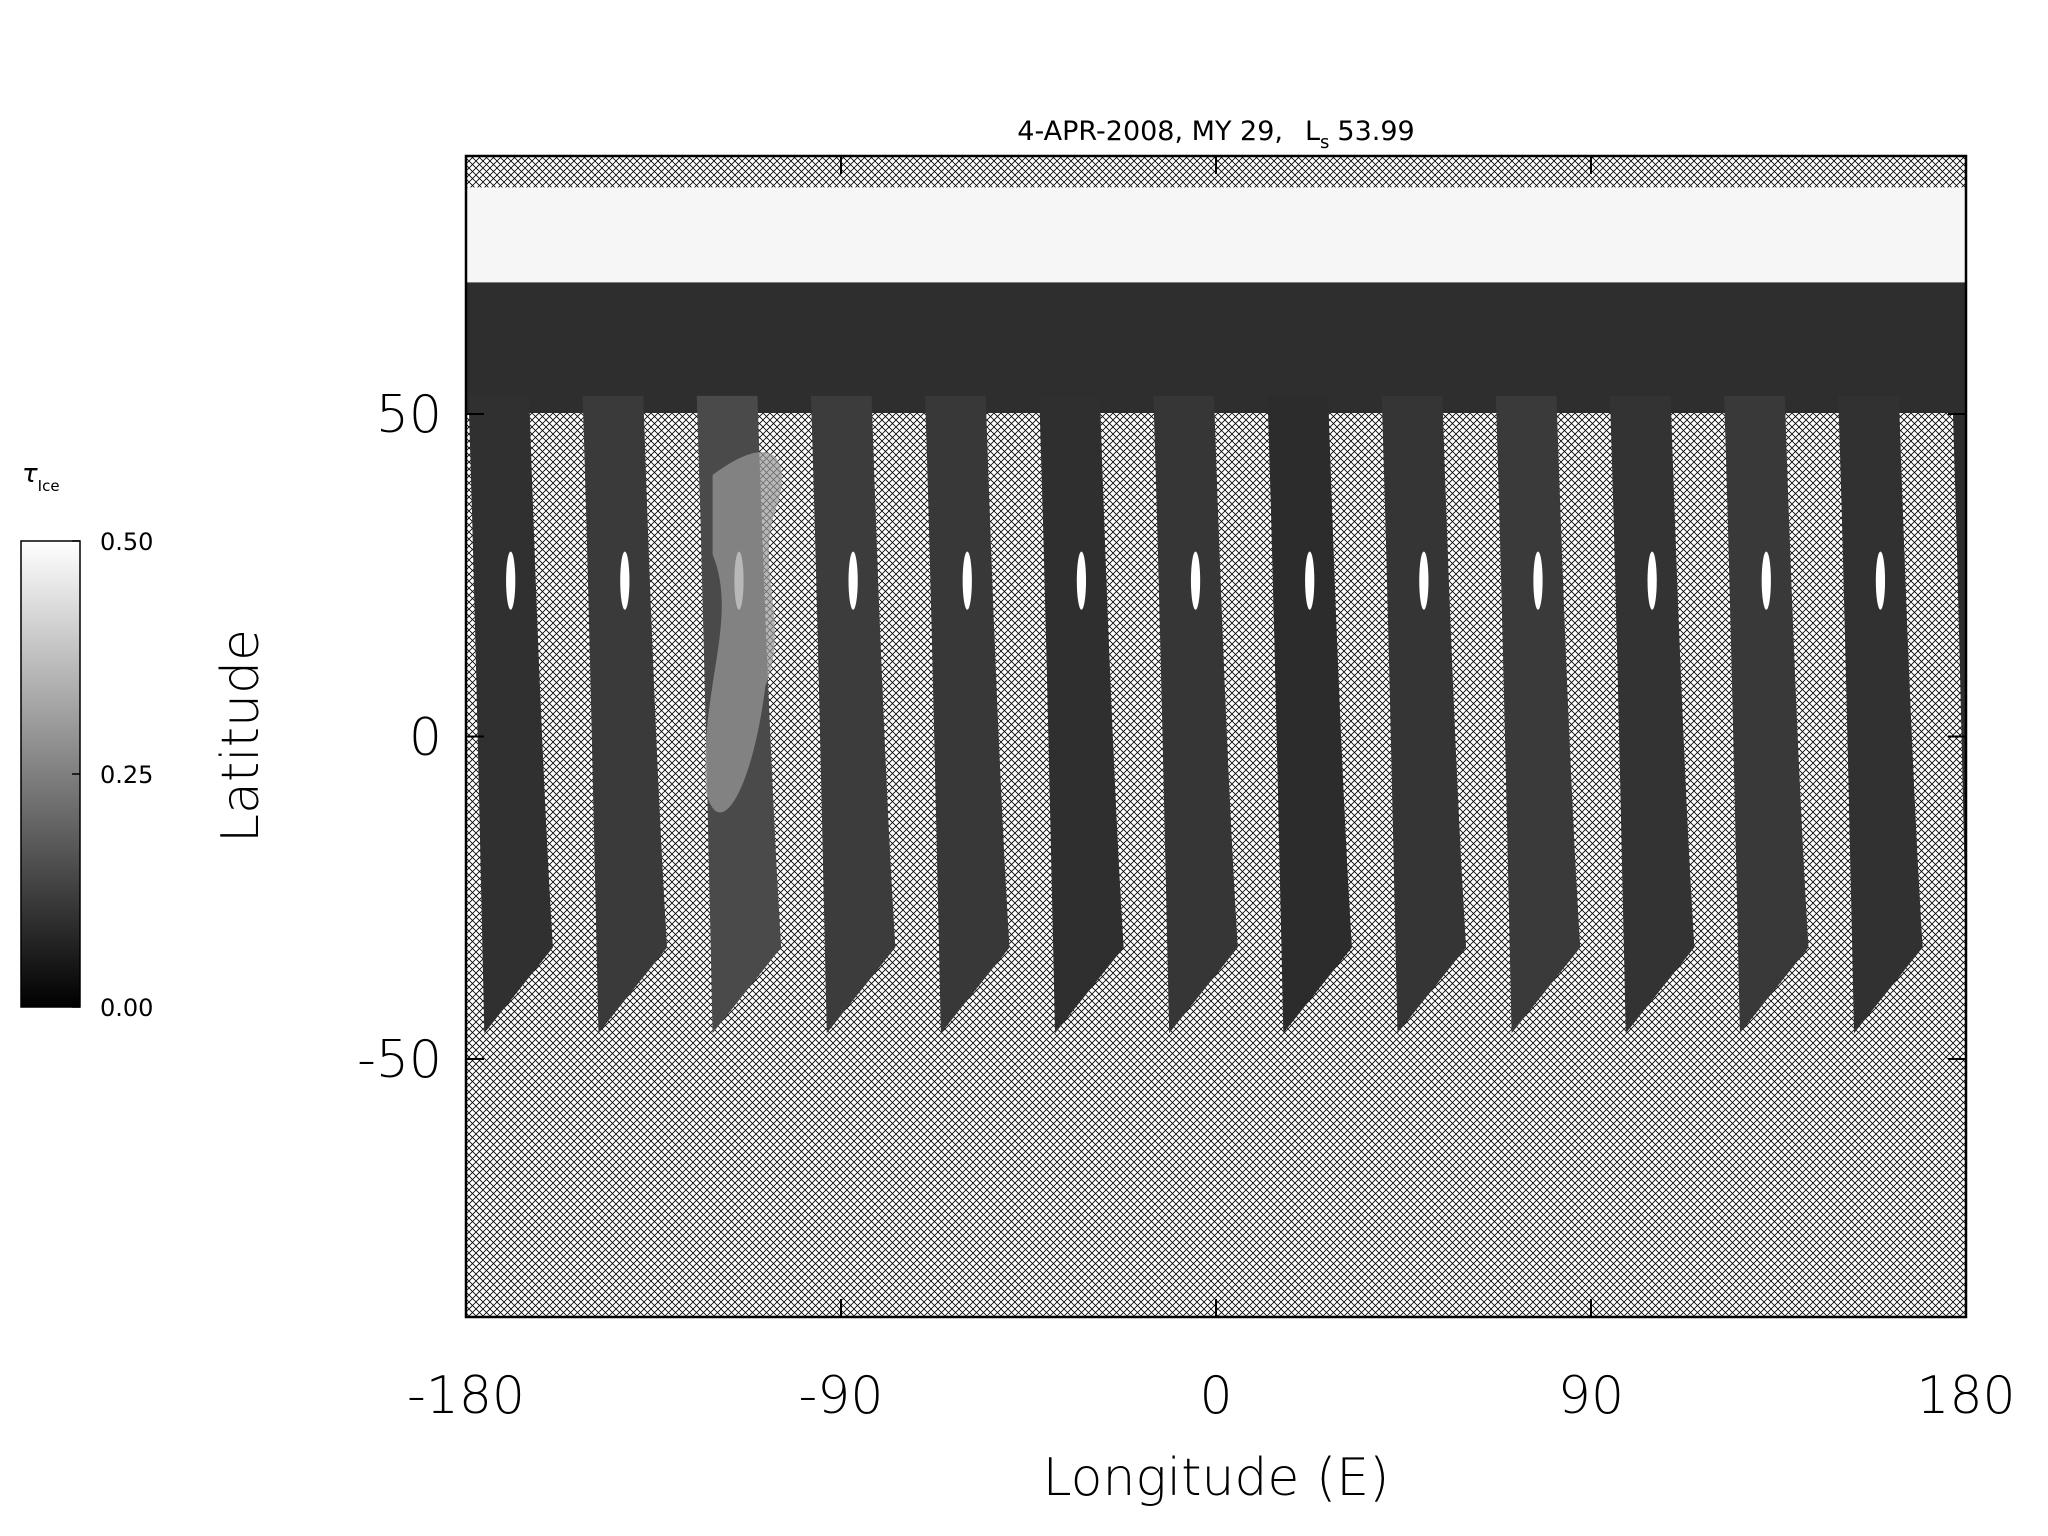 The height and width of the screenshot is (1536, 2048). What do you see at coordinates (1312, 131) in the screenshot?
I see `title-symbol: L` at bounding box center [1312, 131].